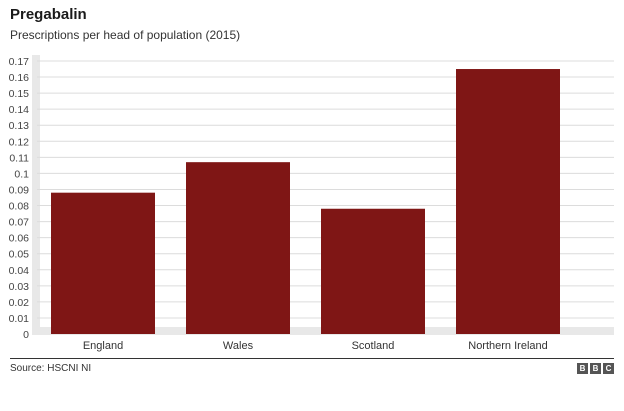 The image size is (624, 411). What do you see at coordinates (582, 368) in the screenshot?
I see `logo-letter-b1: B` at bounding box center [582, 368].